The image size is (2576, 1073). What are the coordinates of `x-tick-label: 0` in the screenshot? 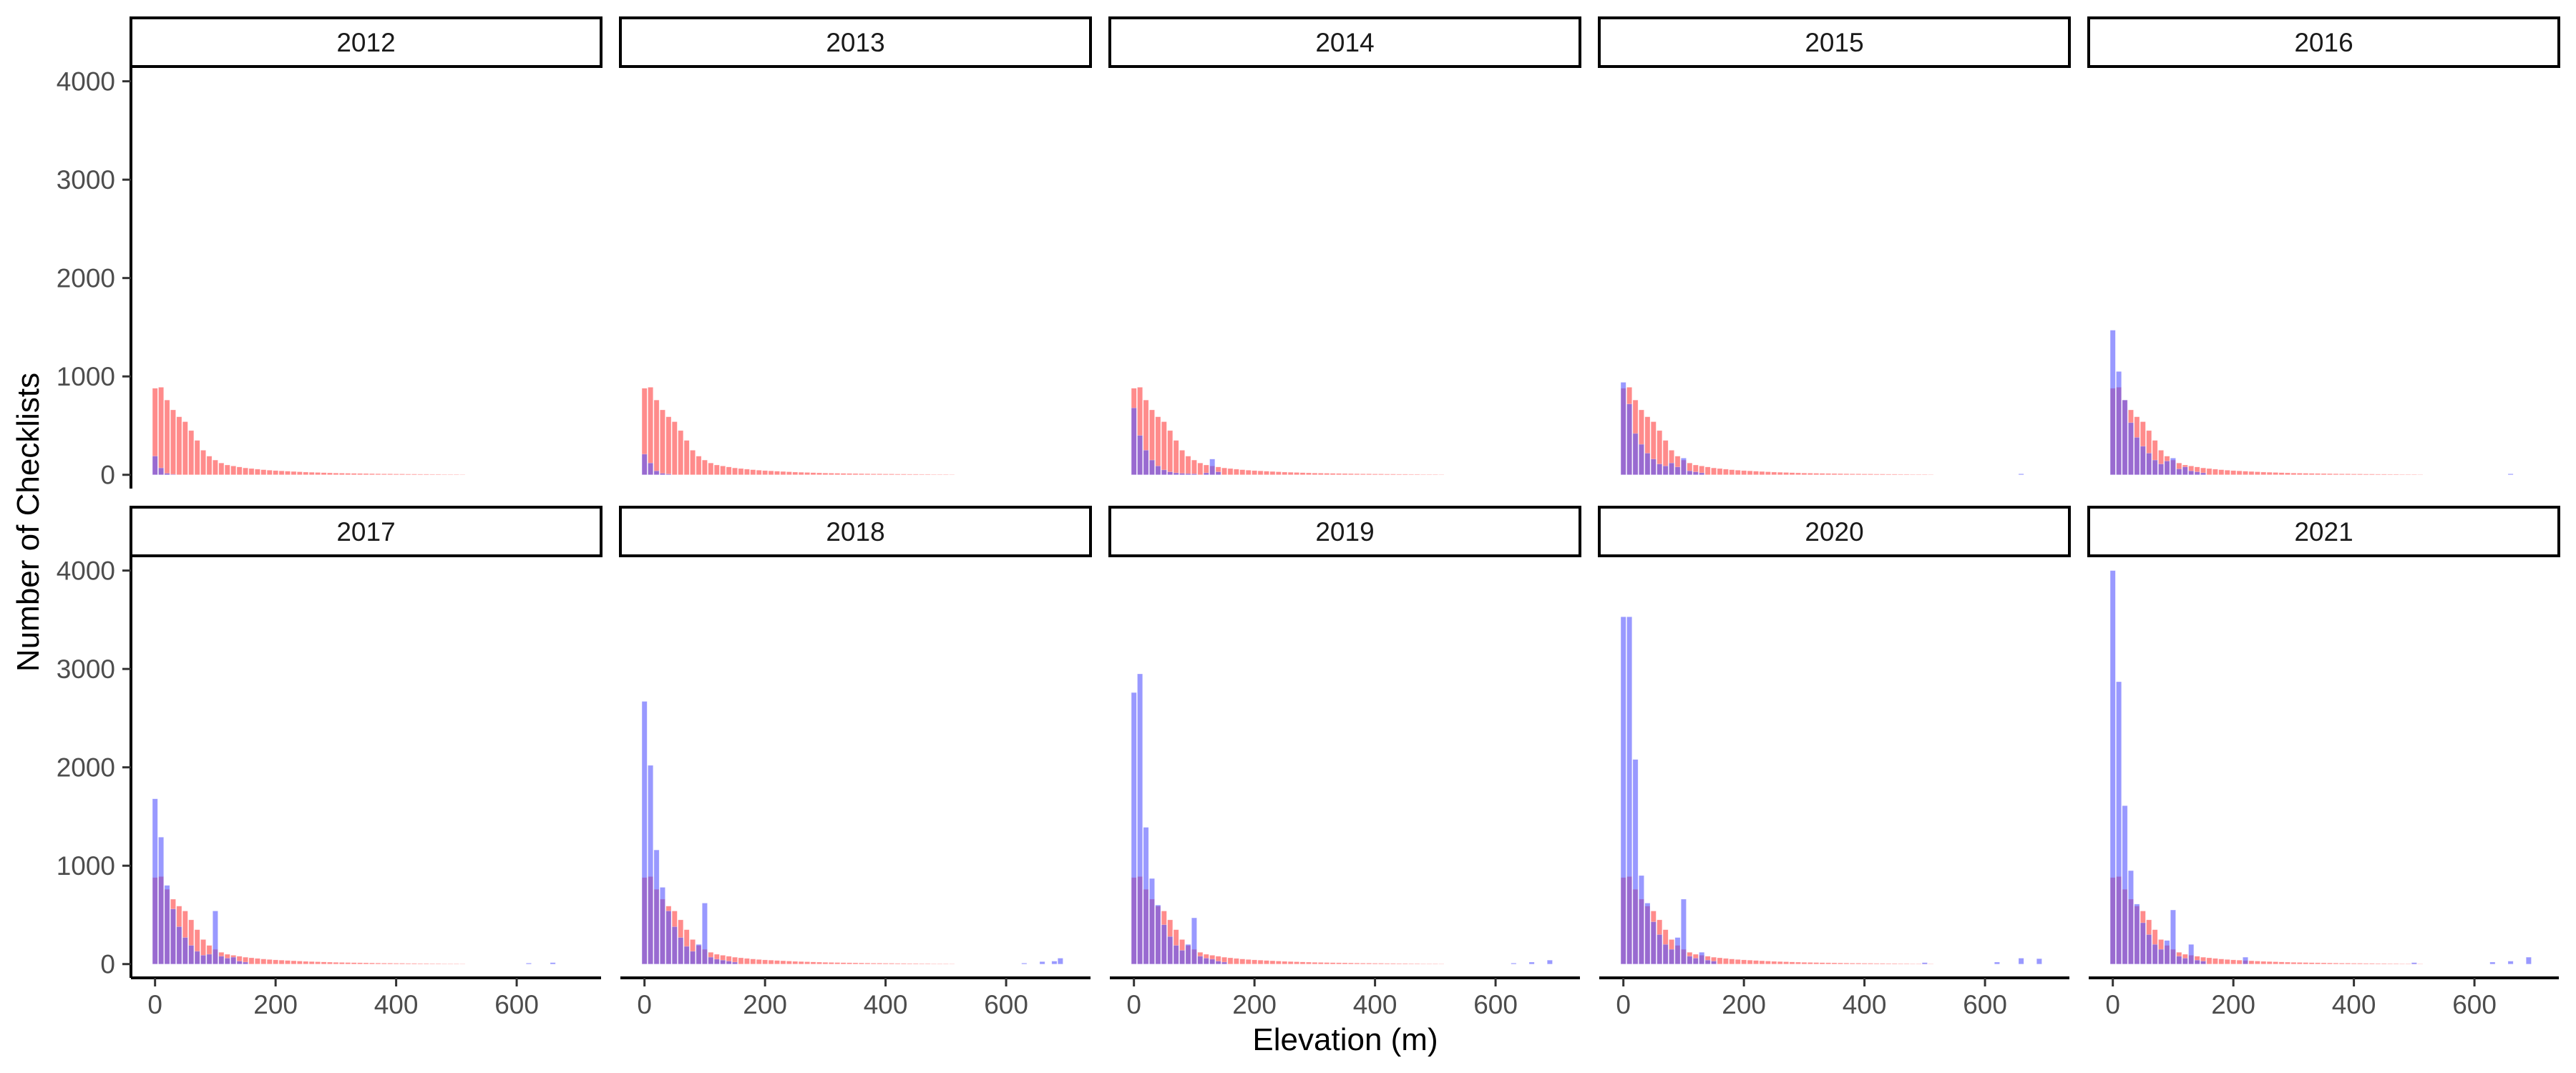 It's located at (154, 1004).